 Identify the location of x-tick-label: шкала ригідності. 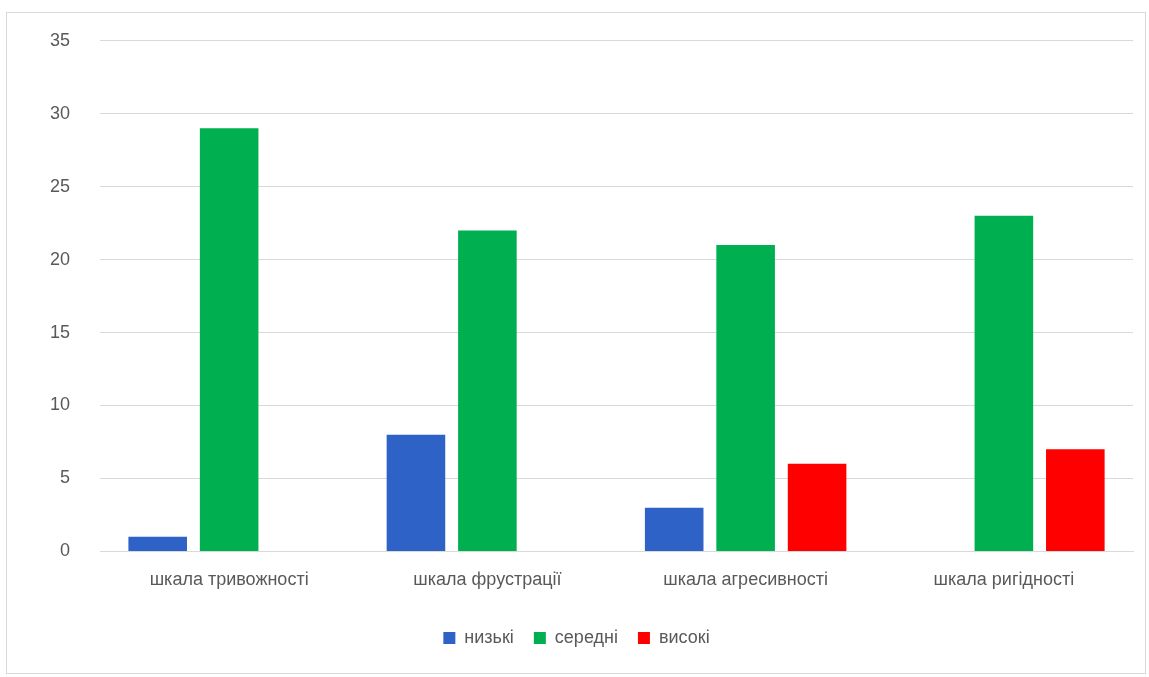
(1004, 579).